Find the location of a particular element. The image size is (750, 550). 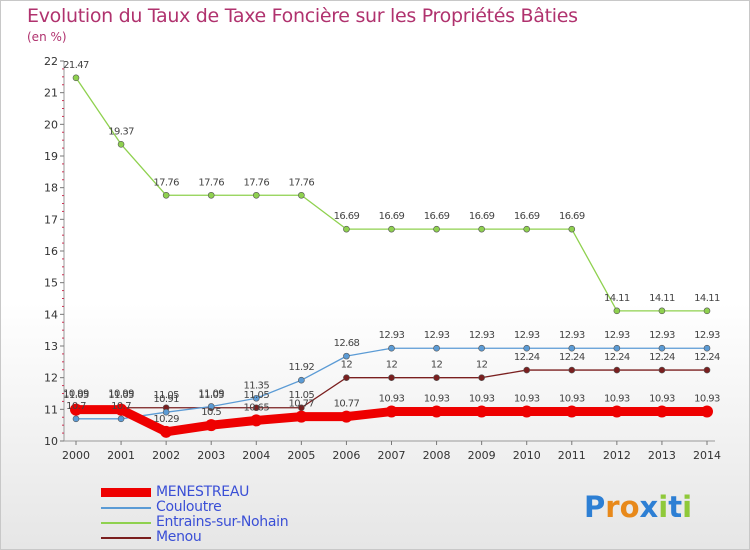

logo-letter: i is located at coordinates (663, 507).